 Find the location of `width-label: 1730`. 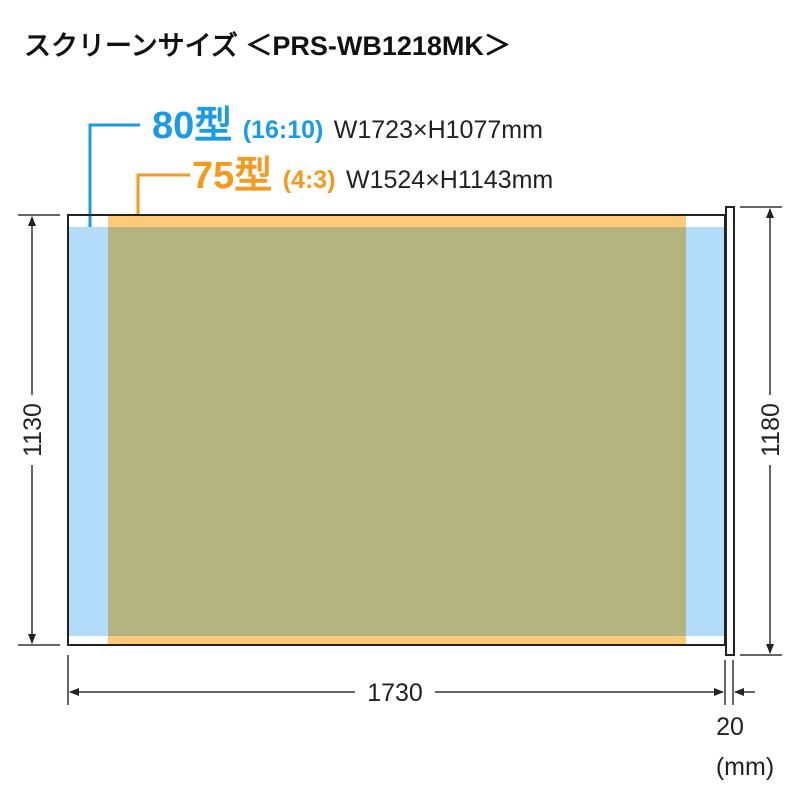

width-label: 1730 is located at coordinates (395, 693).